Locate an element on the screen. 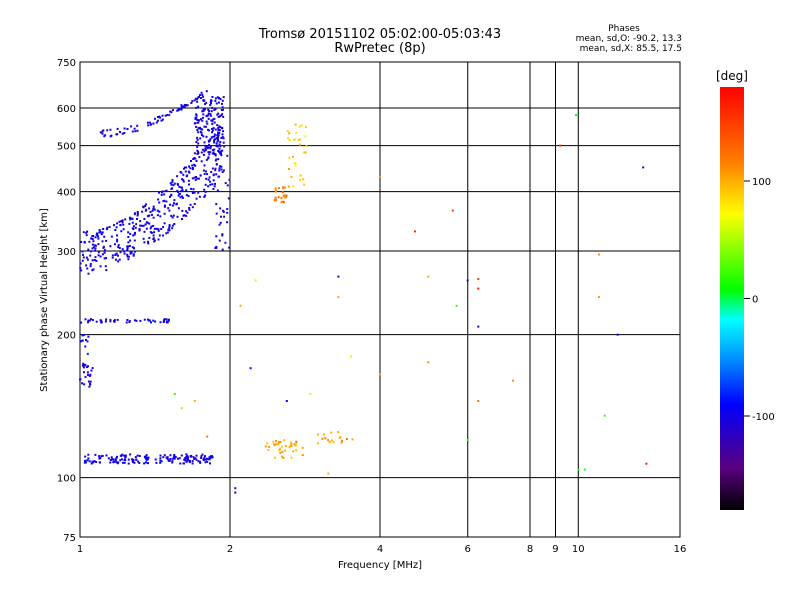 The image size is (800, 600). stats-o-mode: mean, sd,O: -90.2, 13.3 is located at coordinates (628, 39).